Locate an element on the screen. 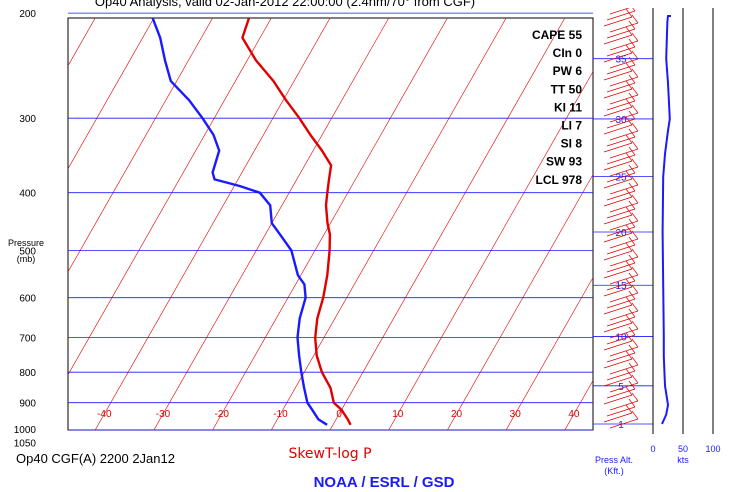 Image resolution: width=747 pixels, height=492 pixels. index-cin: CIn 0 is located at coordinates (568, 53).